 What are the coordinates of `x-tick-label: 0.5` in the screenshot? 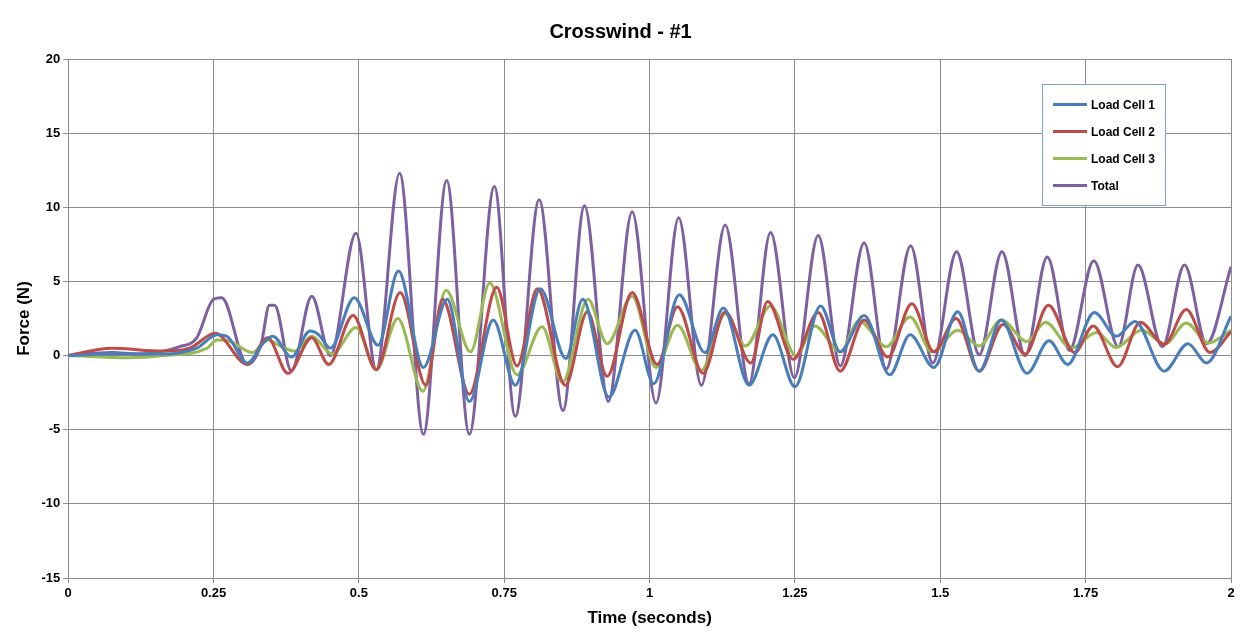 It's located at (358, 593).